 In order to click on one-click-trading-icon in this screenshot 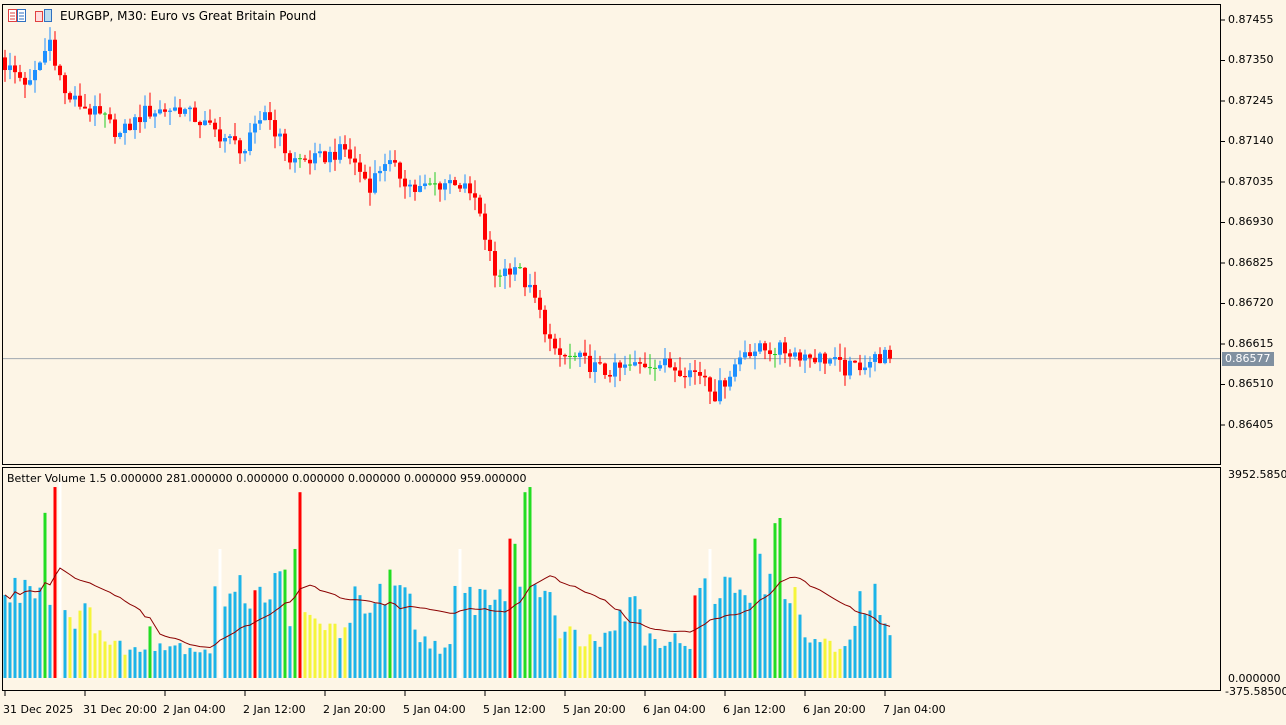, I will do `click(44, 16)`.